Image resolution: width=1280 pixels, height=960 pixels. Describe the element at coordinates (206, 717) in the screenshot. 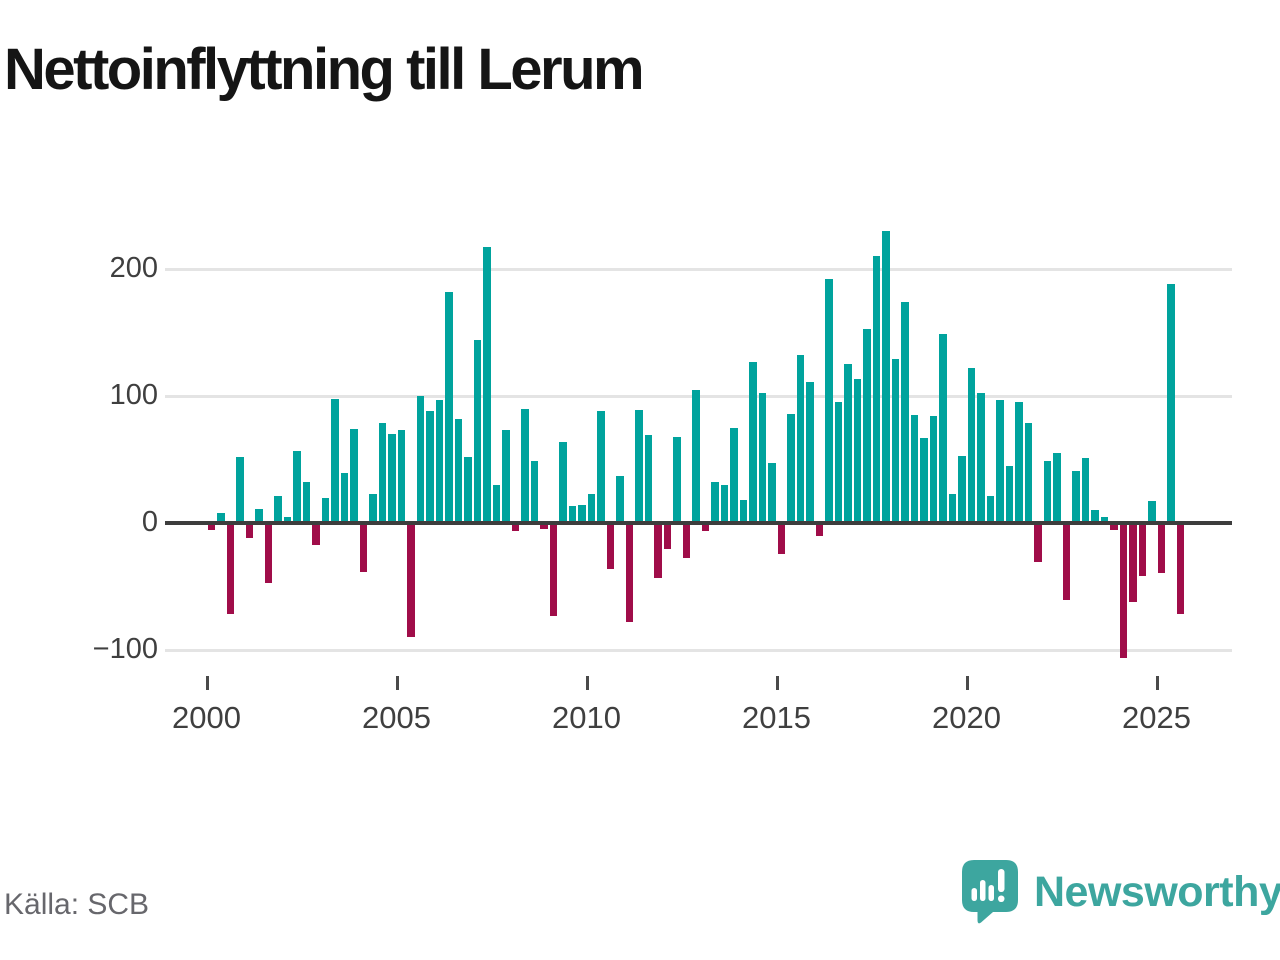

I see `x-axis-tick-label: 2000` at that location.